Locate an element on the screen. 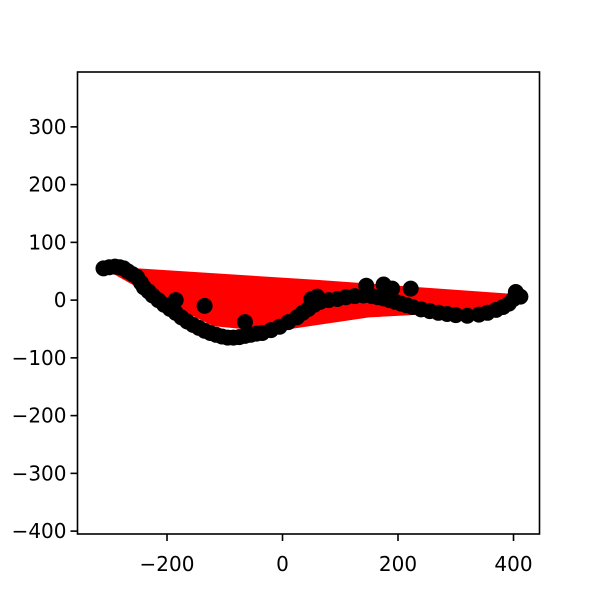 The image size is (600, 600). y-tick-label: −100 is located at coordinates (39, 358).